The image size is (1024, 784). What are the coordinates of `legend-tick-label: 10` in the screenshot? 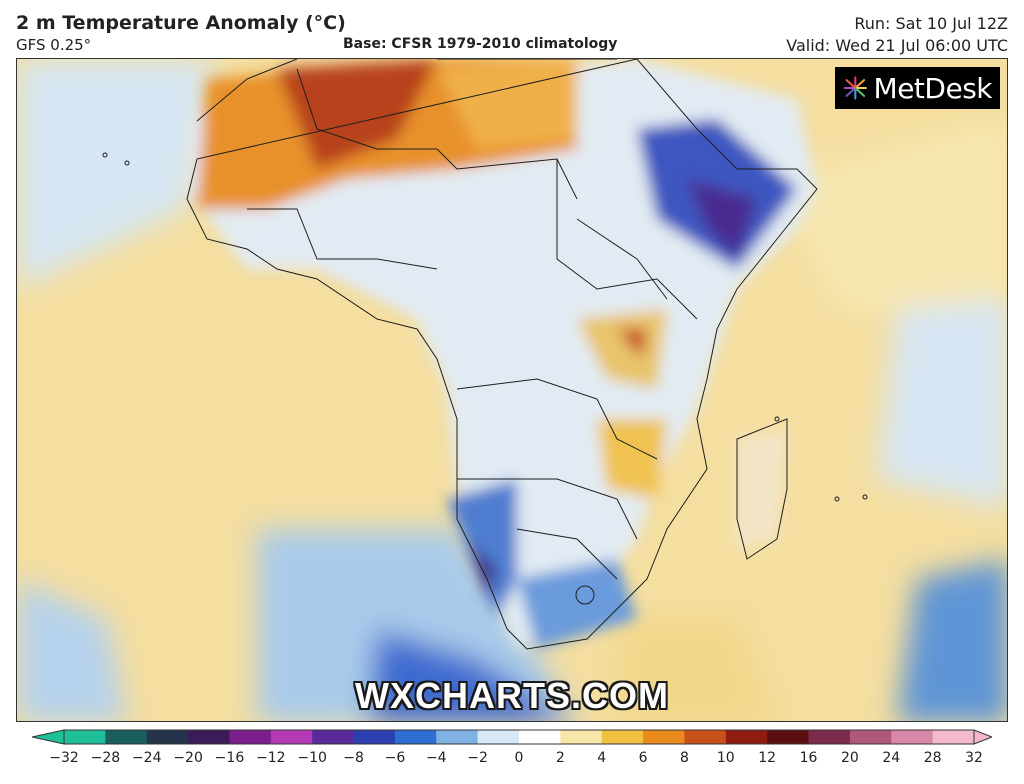 It's located at (725, 758).